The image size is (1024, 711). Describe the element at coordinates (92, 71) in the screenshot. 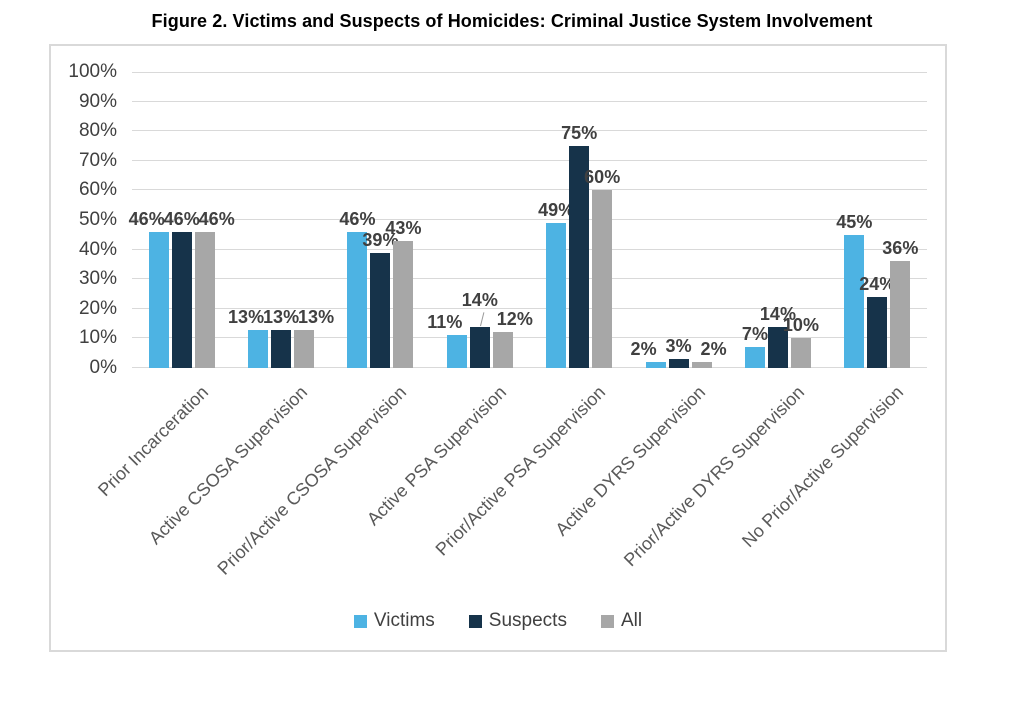

I see `y-axis-tick-label: 100%` at that location.